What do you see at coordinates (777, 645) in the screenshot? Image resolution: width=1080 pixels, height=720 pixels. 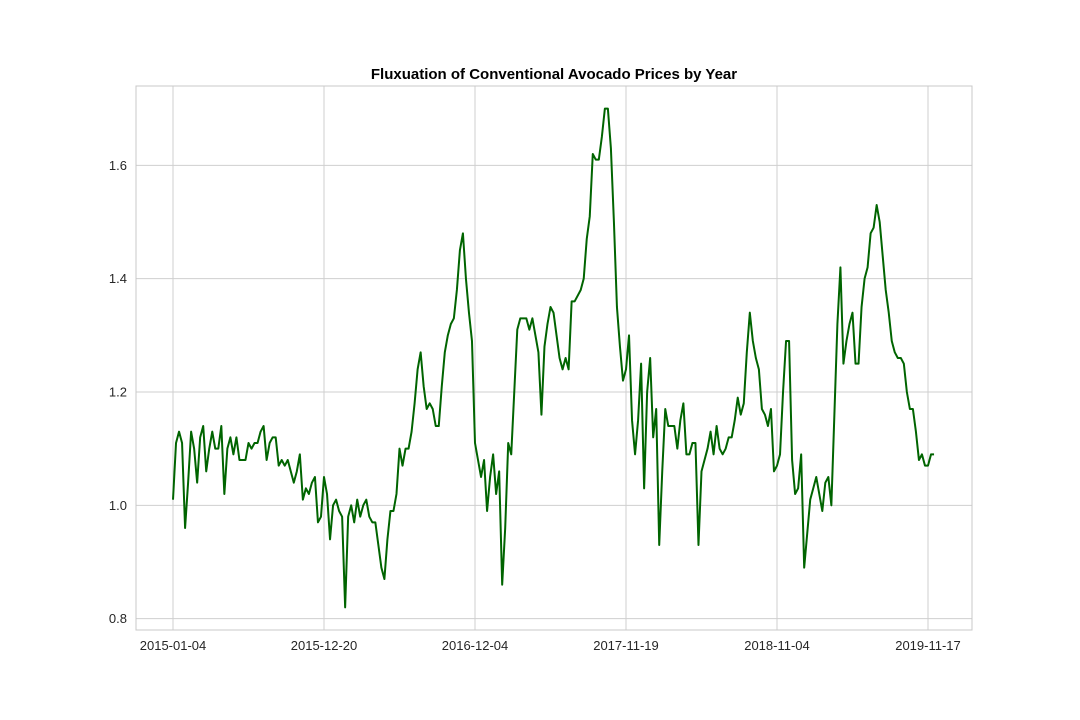 I see `x-tick-label: 2018-11-04` at bounding box center [777, 645].